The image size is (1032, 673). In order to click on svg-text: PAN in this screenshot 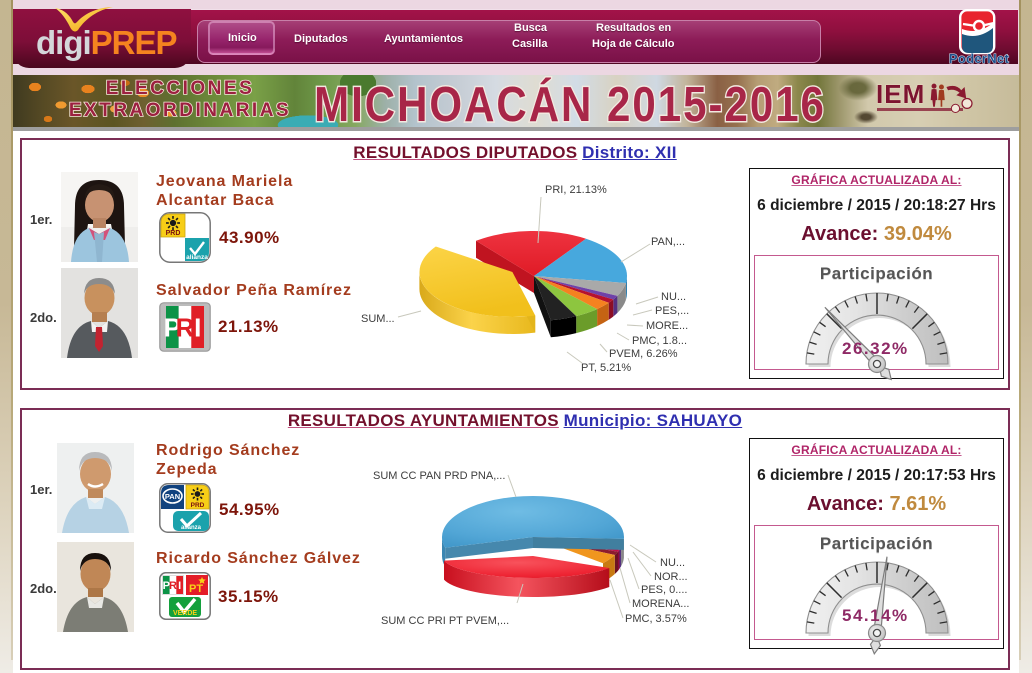, I will do `click(172, 496)`.